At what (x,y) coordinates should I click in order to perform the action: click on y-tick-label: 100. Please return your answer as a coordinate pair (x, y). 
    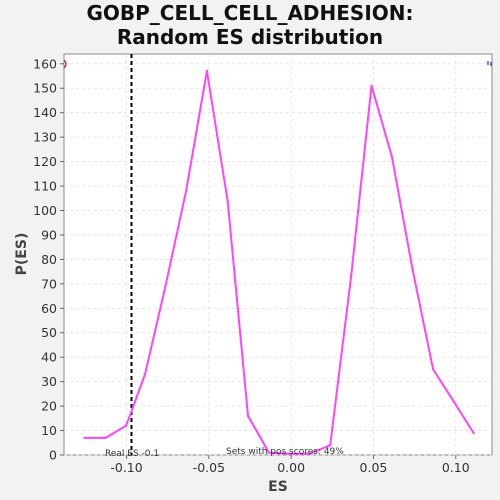
    Looking at the image, I should click on (45, 210).